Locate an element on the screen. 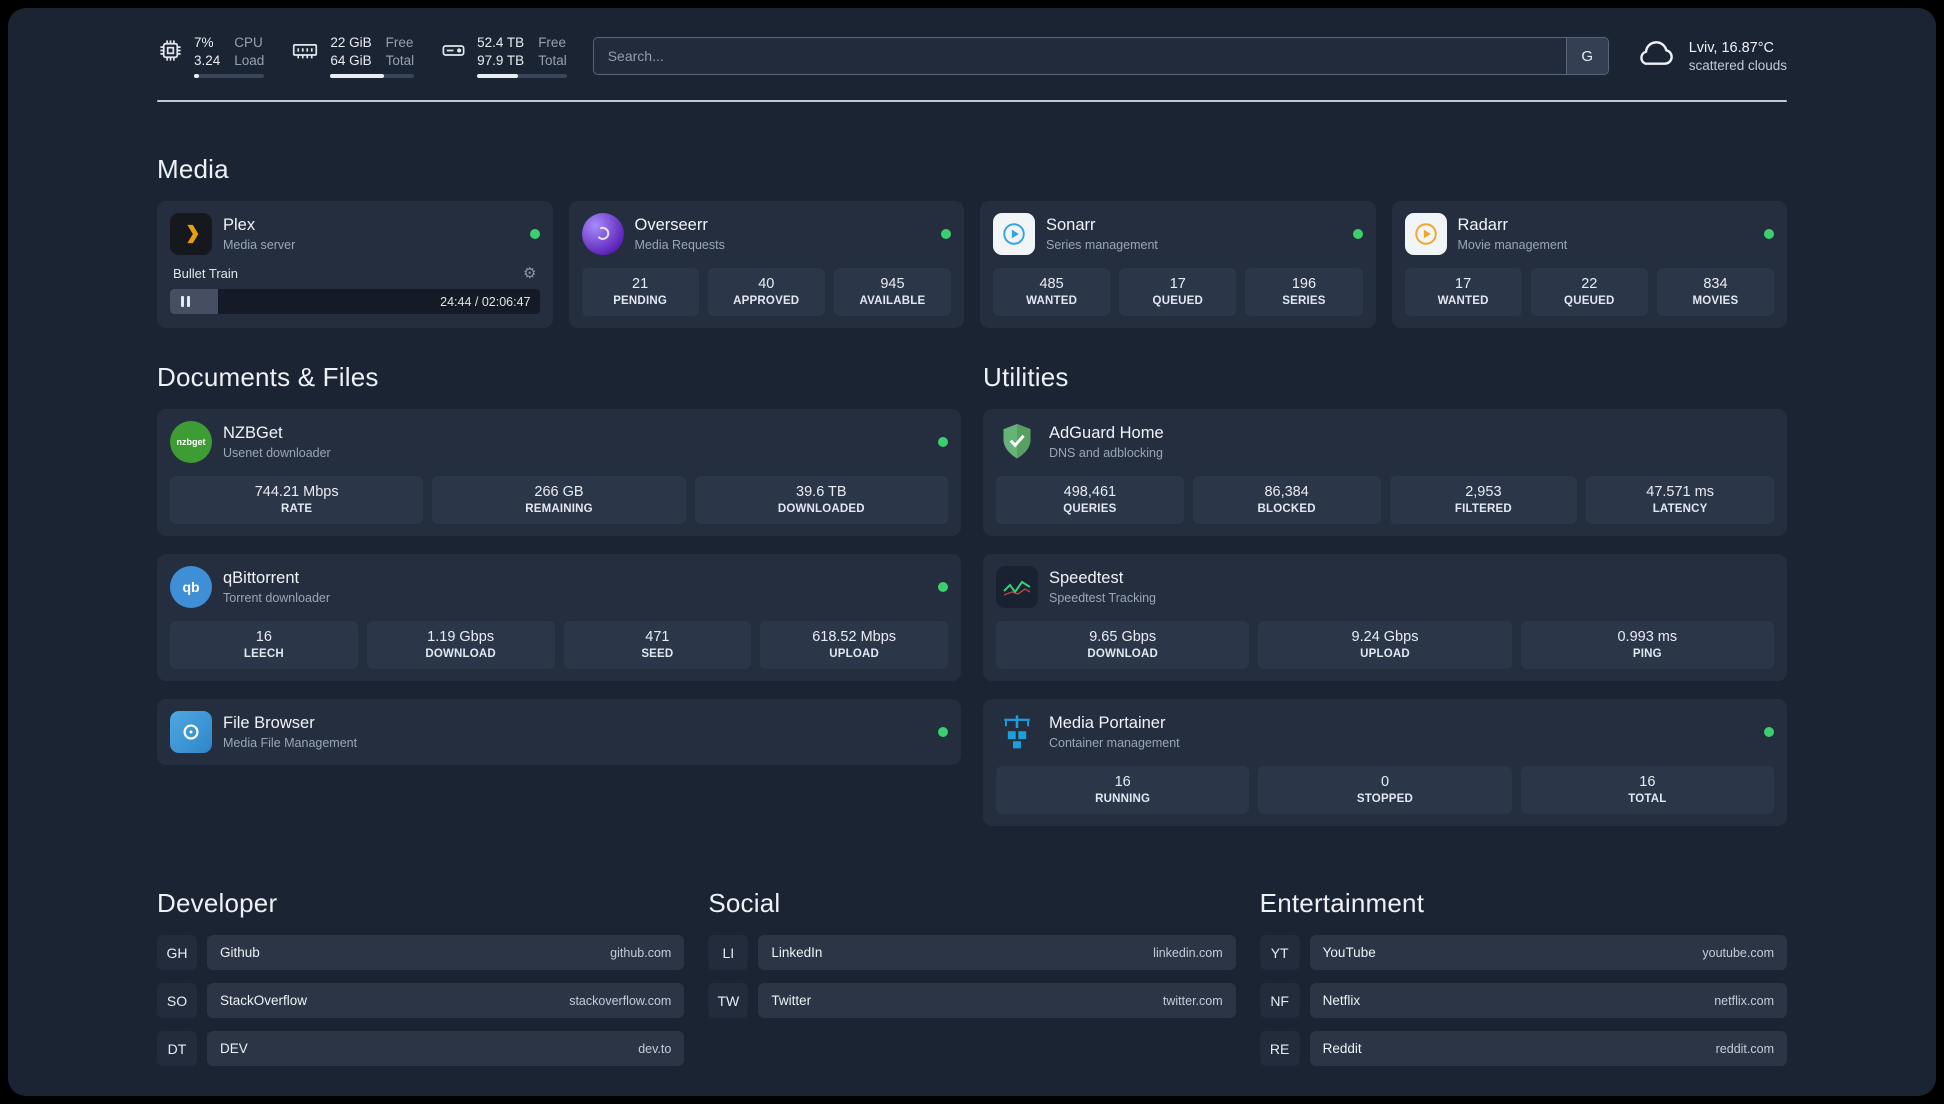 This screenshot has height=1104, width=1944. speedtest-graph-icon is located at coordinates (1017, 587).